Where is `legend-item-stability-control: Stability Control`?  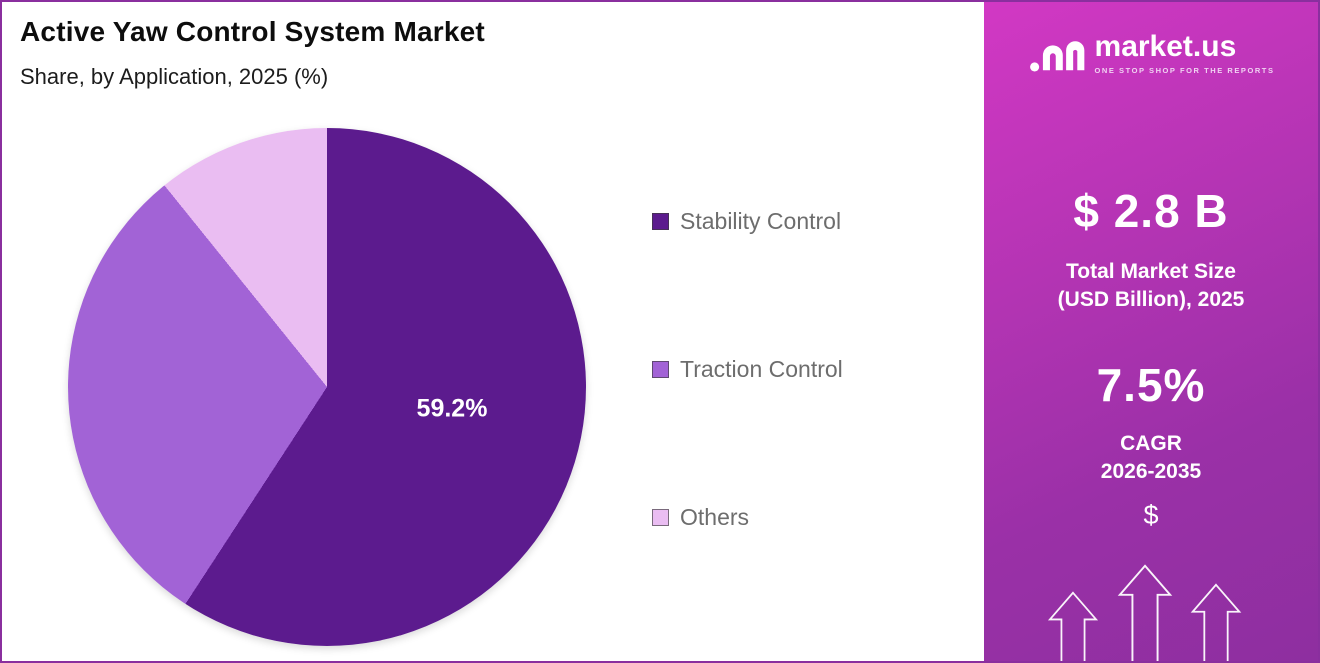
legend-item-stability-control: Stability Control is located at coordinates (747, 221).